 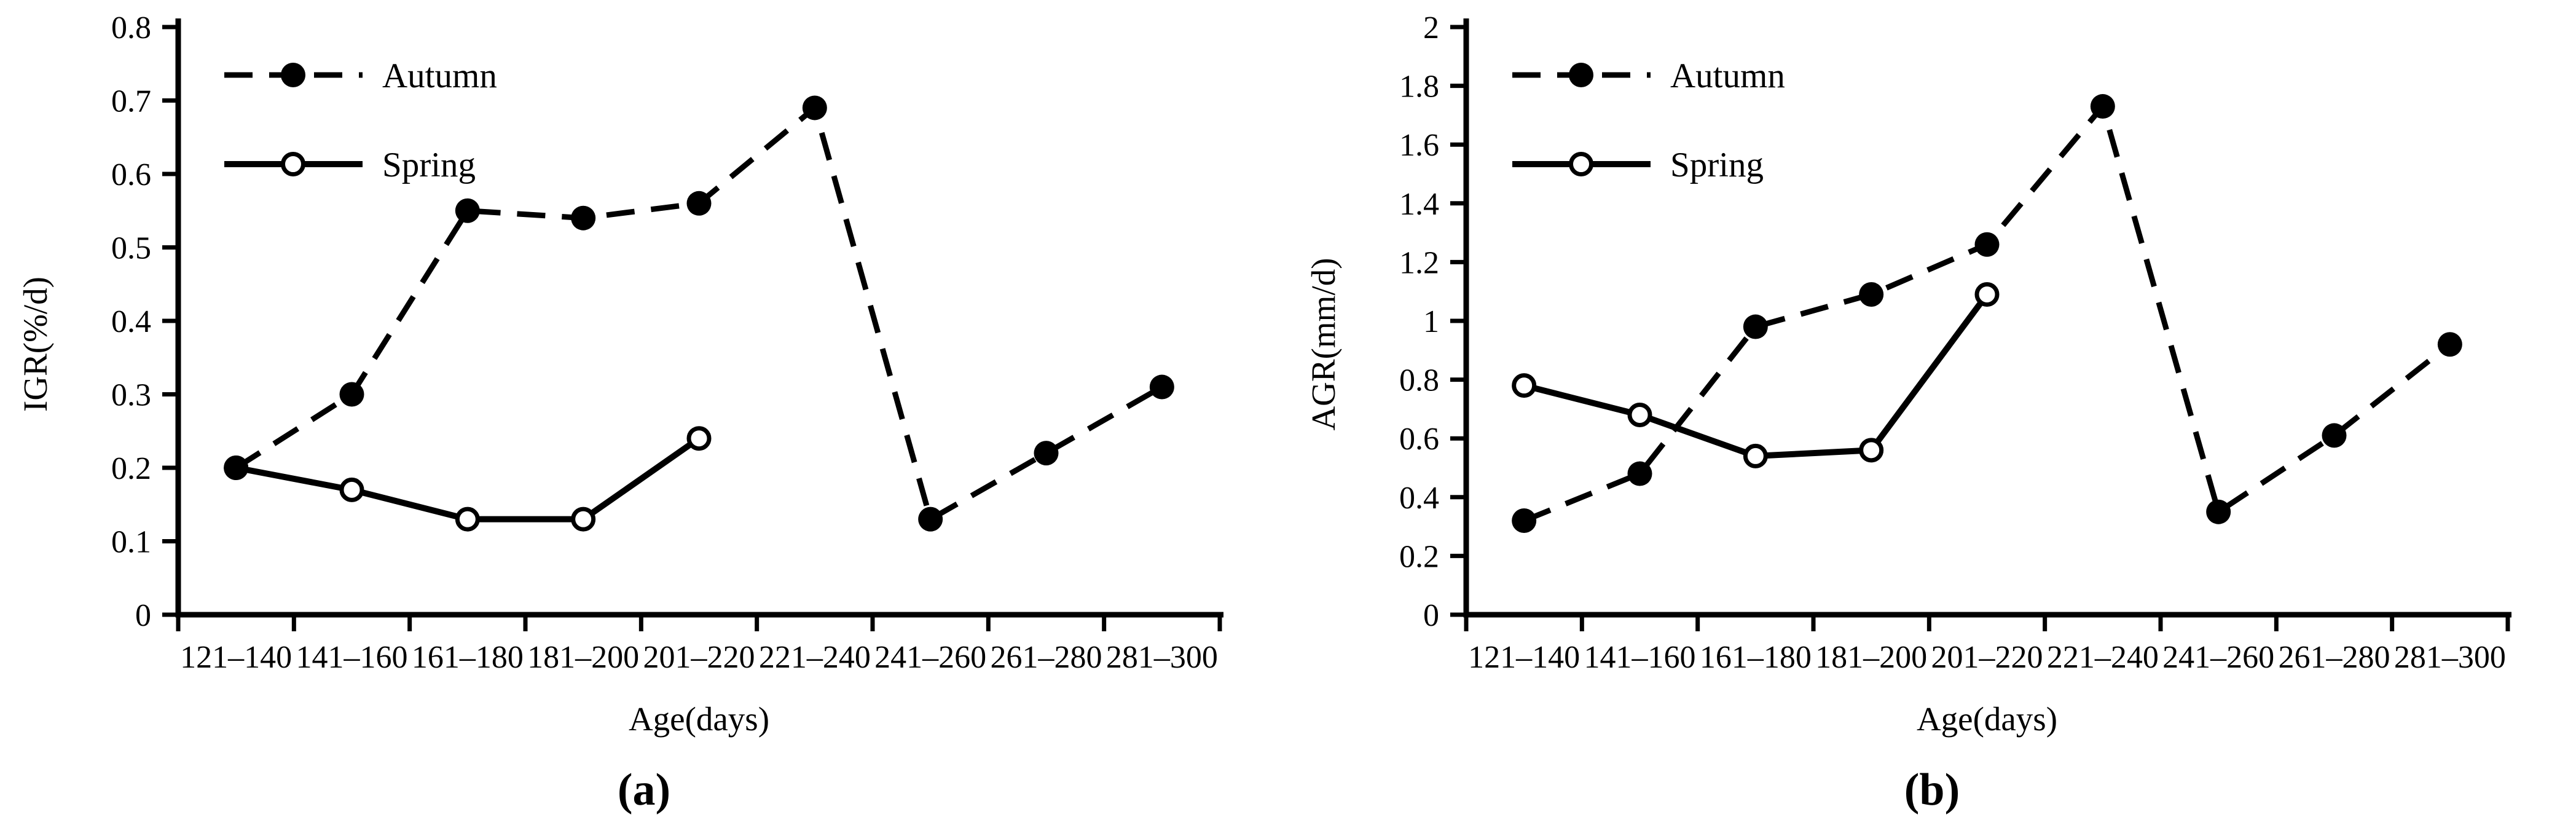 What do you see at coordinates (1419, 146) in the screenshot?
I see `y-tick-label: 1.6` at bounding box center [1419, 146].